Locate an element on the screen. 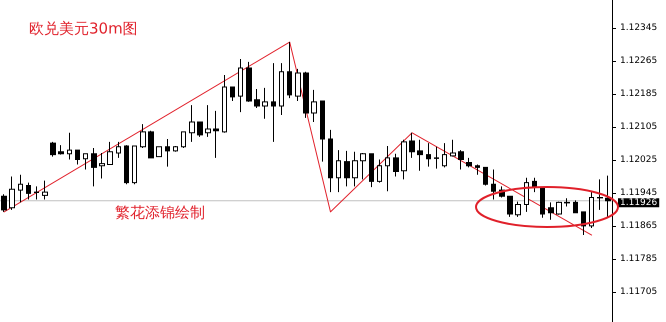 The image size is (666, 322). ref-line-label: 1.11926 is located at coordinates (639, 203).